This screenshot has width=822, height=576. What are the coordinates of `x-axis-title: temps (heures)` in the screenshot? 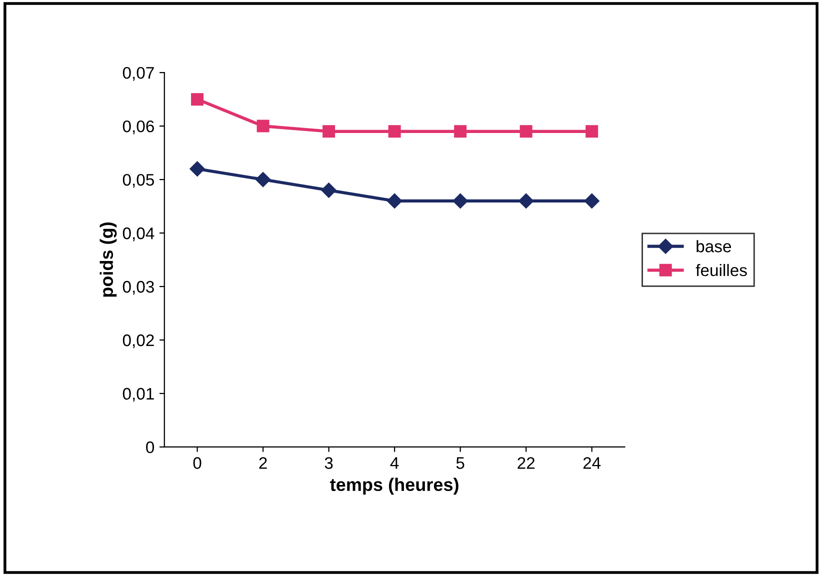 It's located at (394, 486).